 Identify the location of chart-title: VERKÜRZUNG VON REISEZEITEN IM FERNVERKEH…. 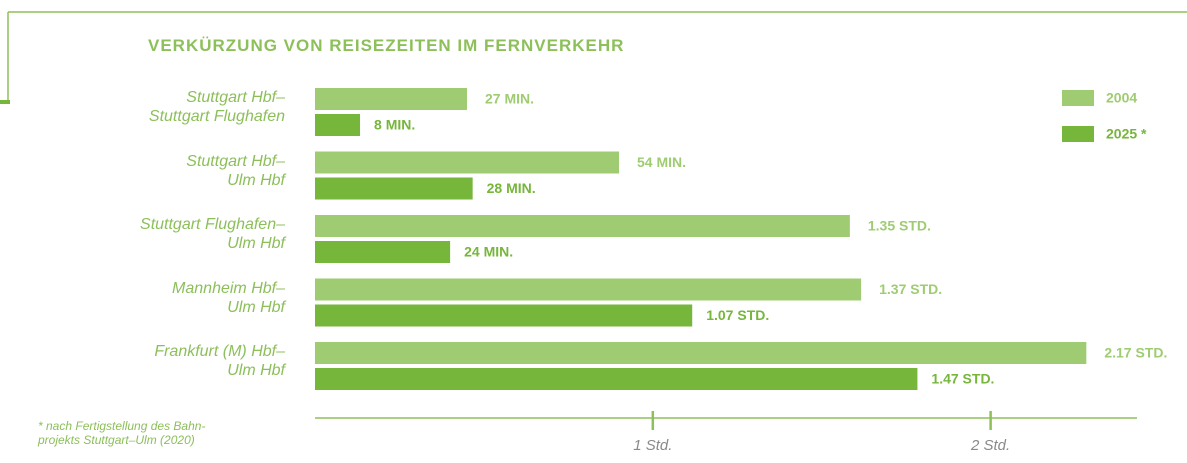
(386, 45).